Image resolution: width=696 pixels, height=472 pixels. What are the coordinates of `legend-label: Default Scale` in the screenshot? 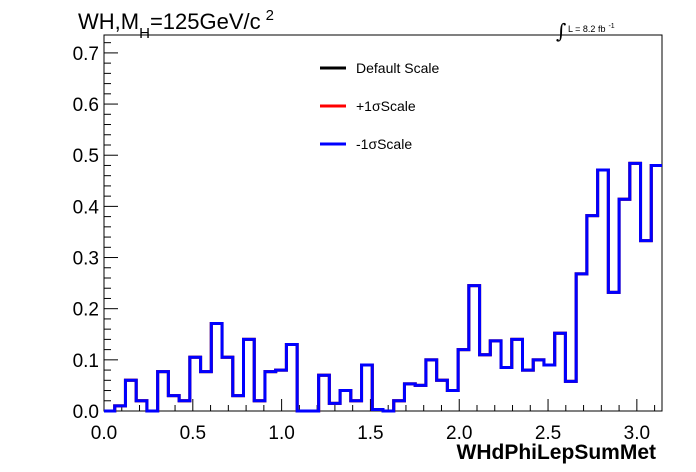 It's located at (397, 68).